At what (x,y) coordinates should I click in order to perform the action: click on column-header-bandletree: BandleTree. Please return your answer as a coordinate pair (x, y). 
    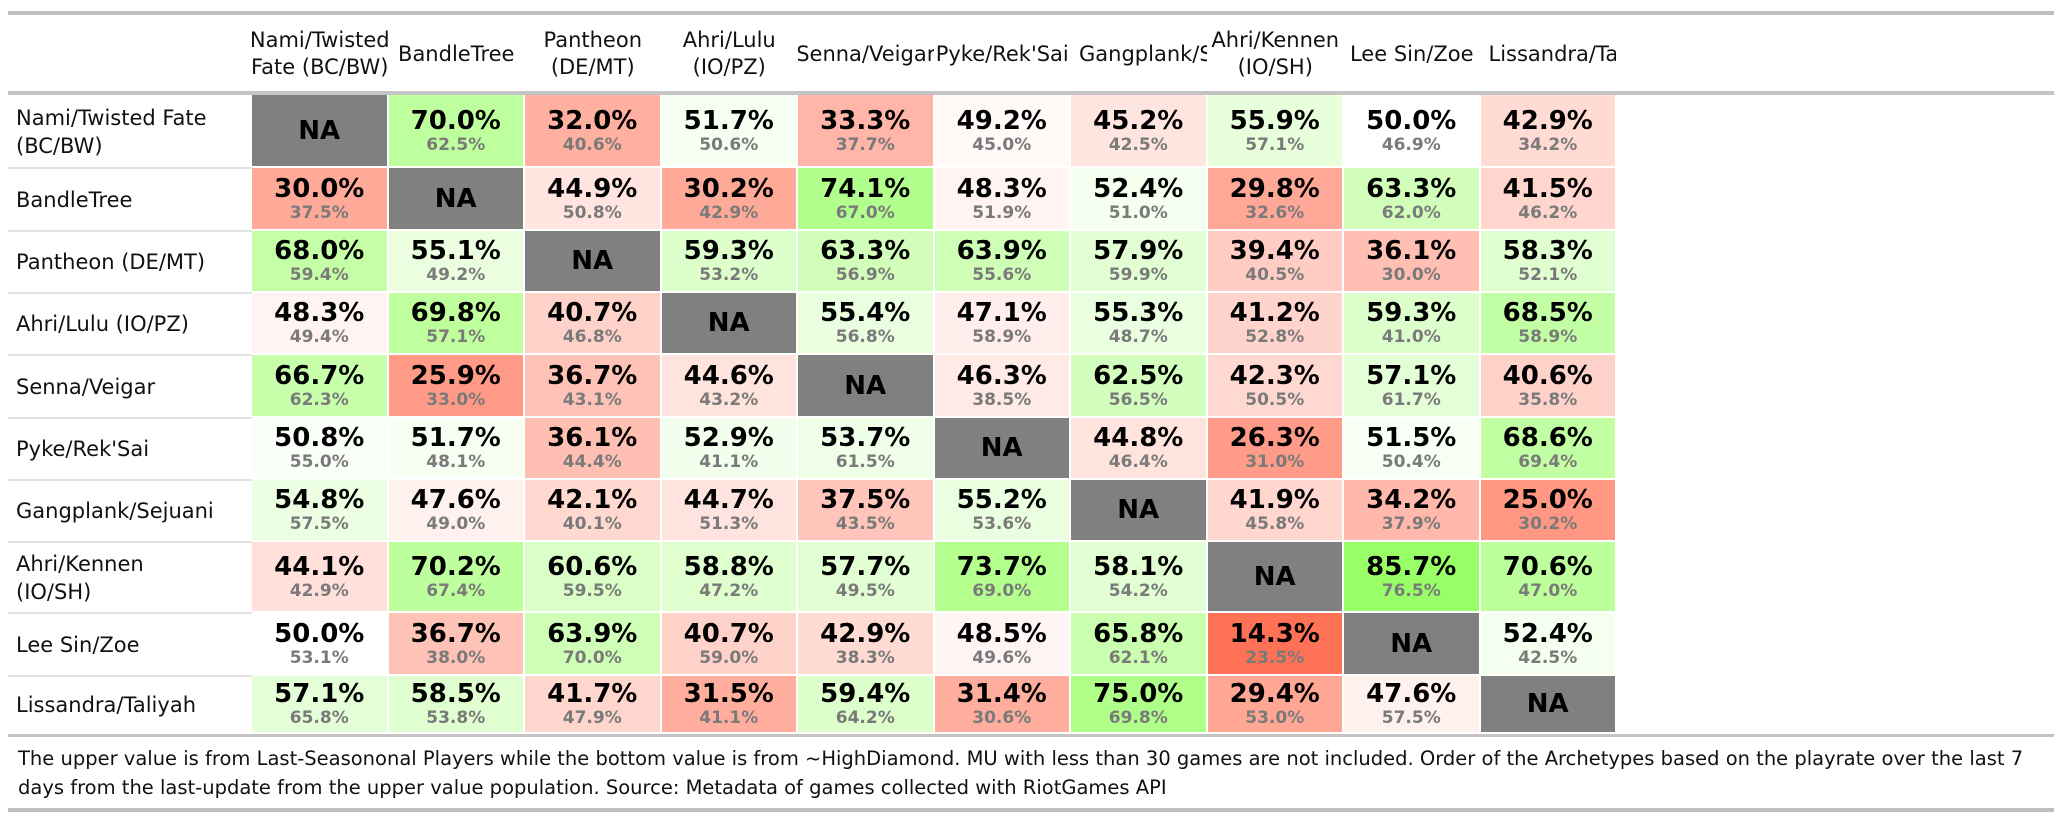
    Looking at the image, I should click on (456, 53).